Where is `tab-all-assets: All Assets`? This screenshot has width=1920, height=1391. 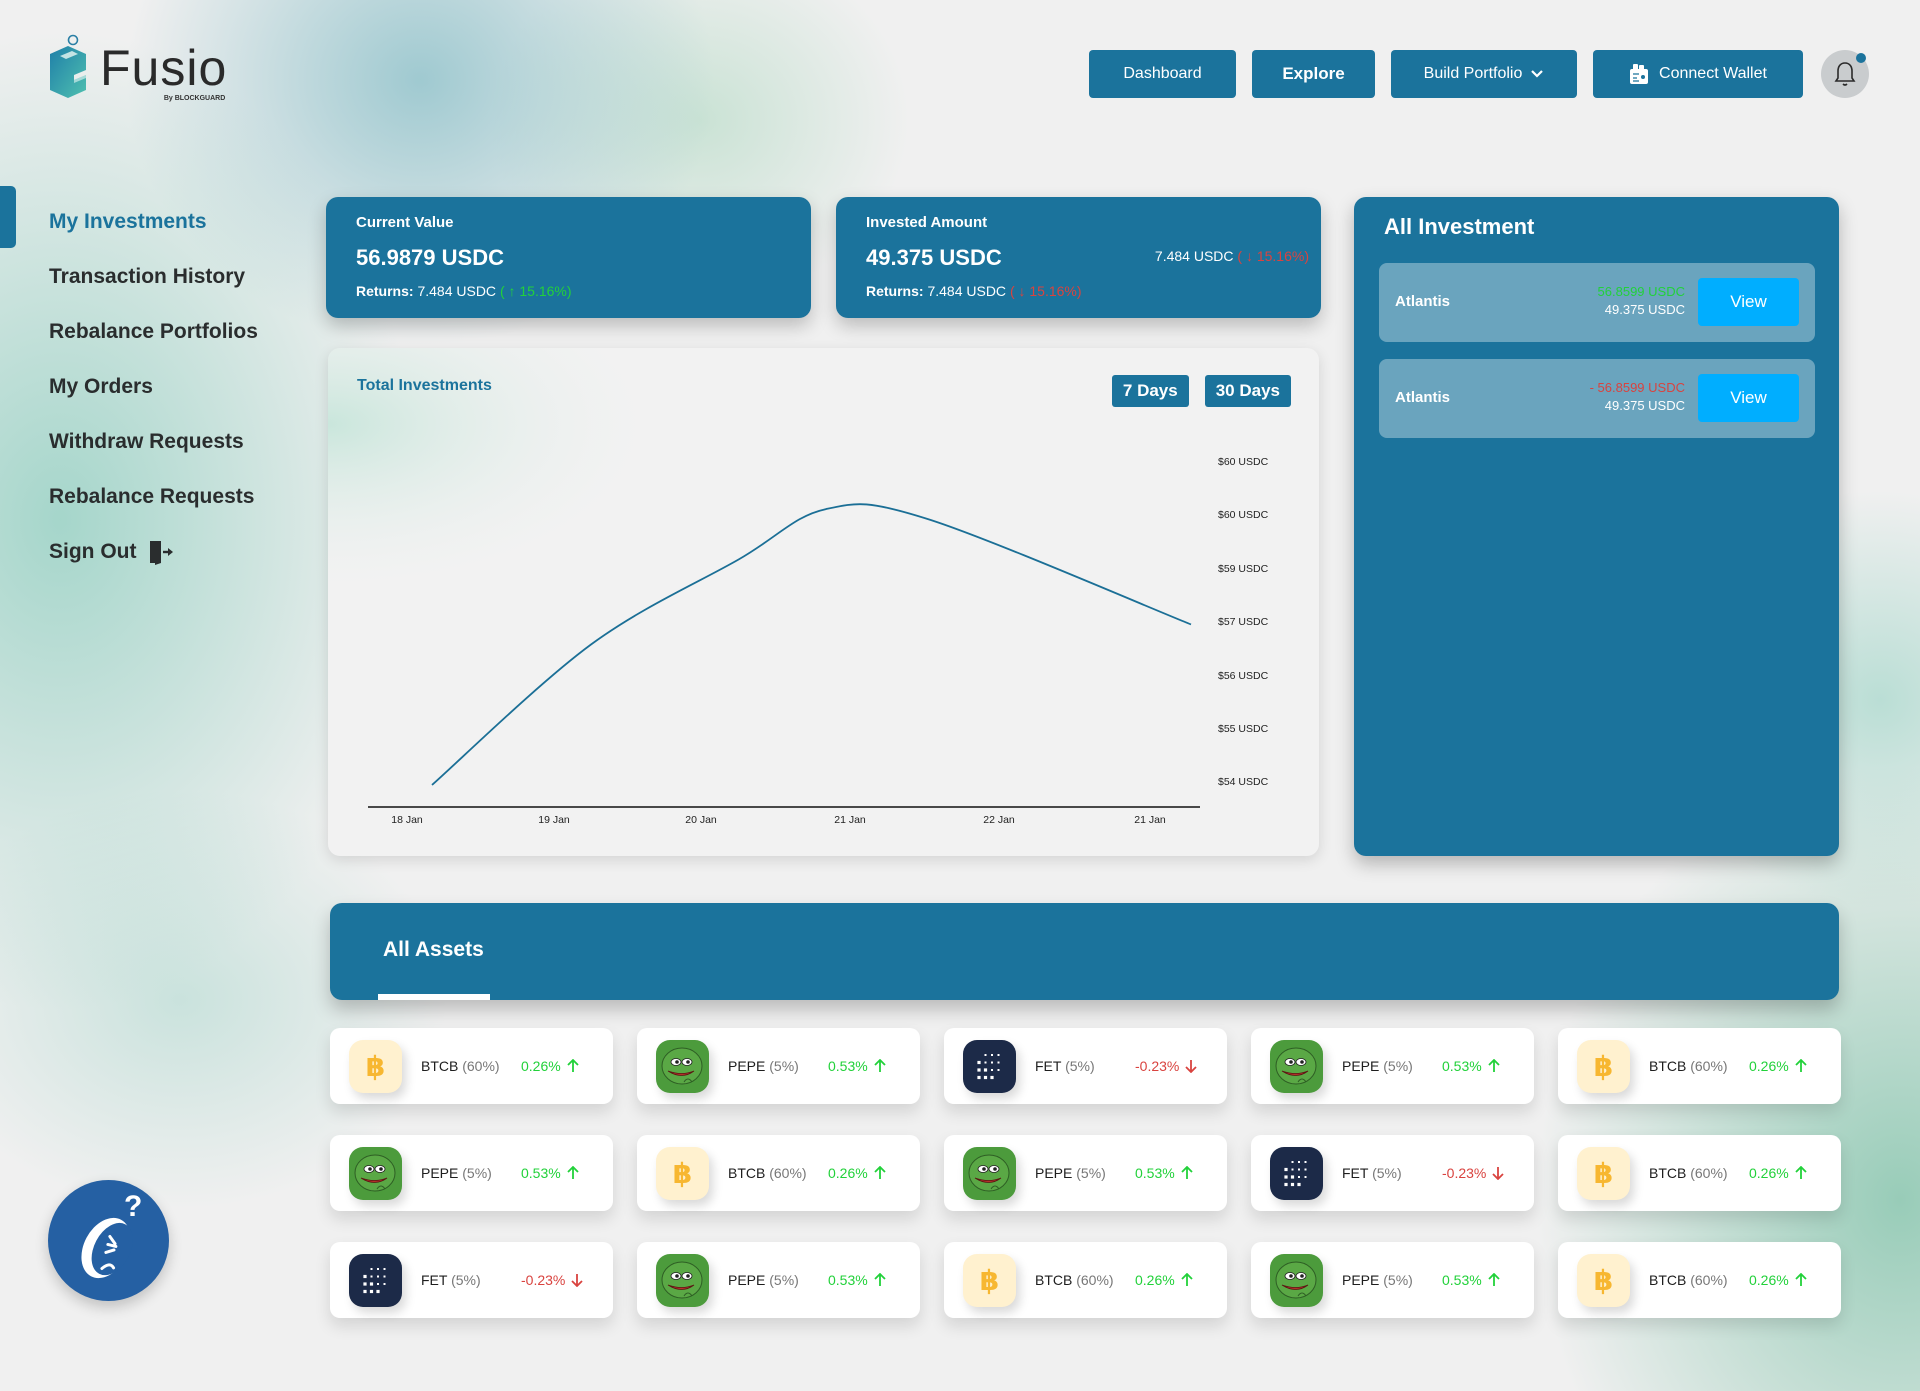
tab-all-assets: All Assets is located at coordinates (433, 949).